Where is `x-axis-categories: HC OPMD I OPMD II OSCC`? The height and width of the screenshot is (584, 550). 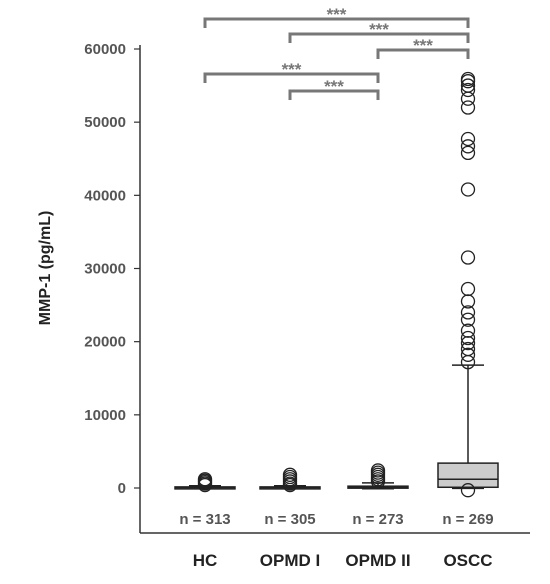 x-axis-categories: HC OPMD I OPMD II OSCC is located at coordinates (343, 560).